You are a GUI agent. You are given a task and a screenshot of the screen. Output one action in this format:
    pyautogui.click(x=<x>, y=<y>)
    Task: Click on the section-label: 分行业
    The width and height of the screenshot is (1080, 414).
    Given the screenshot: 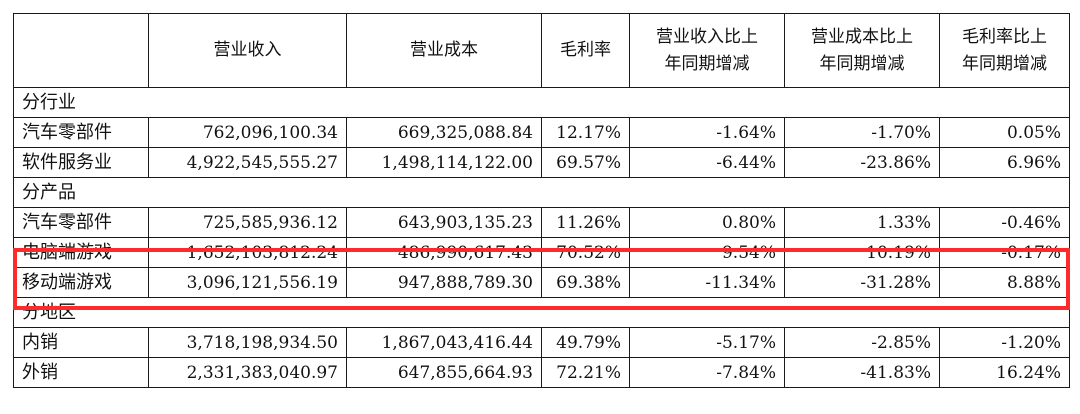 What is the action you would take?
    pyautogui.click(x=541, y=102)
    